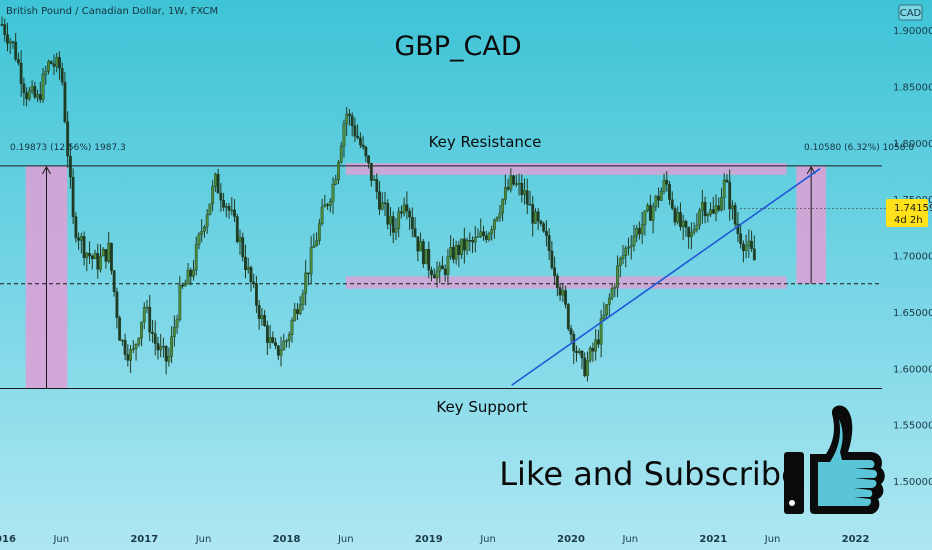 The width and height of the screenshot is (932, 550). I want to click on y-tick-label: 1.65000, so click(912, 313).